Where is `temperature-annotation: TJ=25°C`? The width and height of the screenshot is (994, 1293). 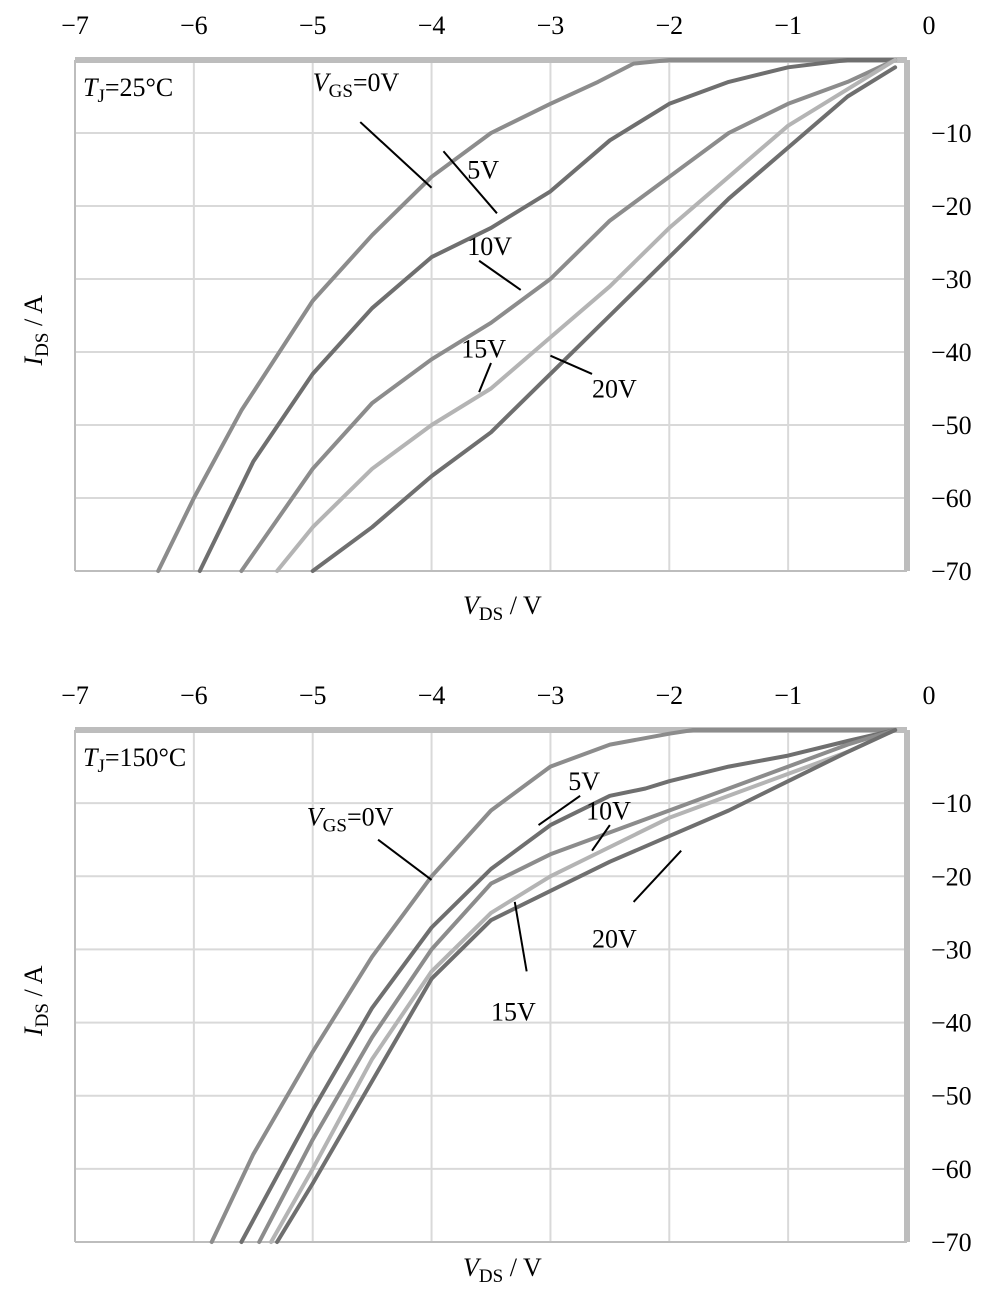 temperature-annotation: TJ=25°C is located at coordinates (128, 90).